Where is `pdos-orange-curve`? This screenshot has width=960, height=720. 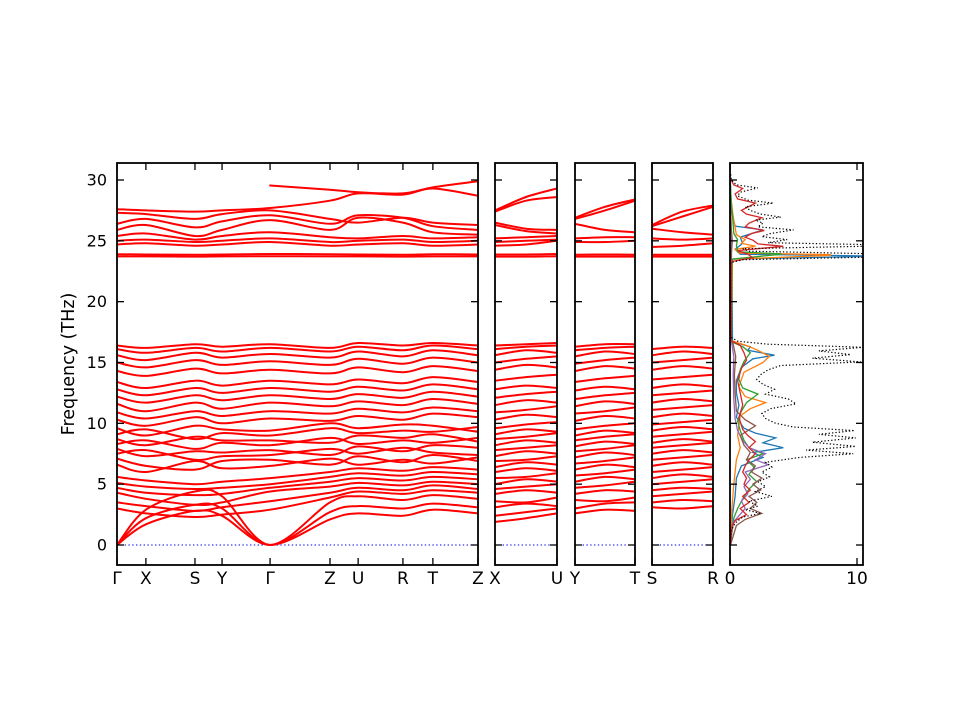 pdos-orange-curve is located at coordinates (780, 367).